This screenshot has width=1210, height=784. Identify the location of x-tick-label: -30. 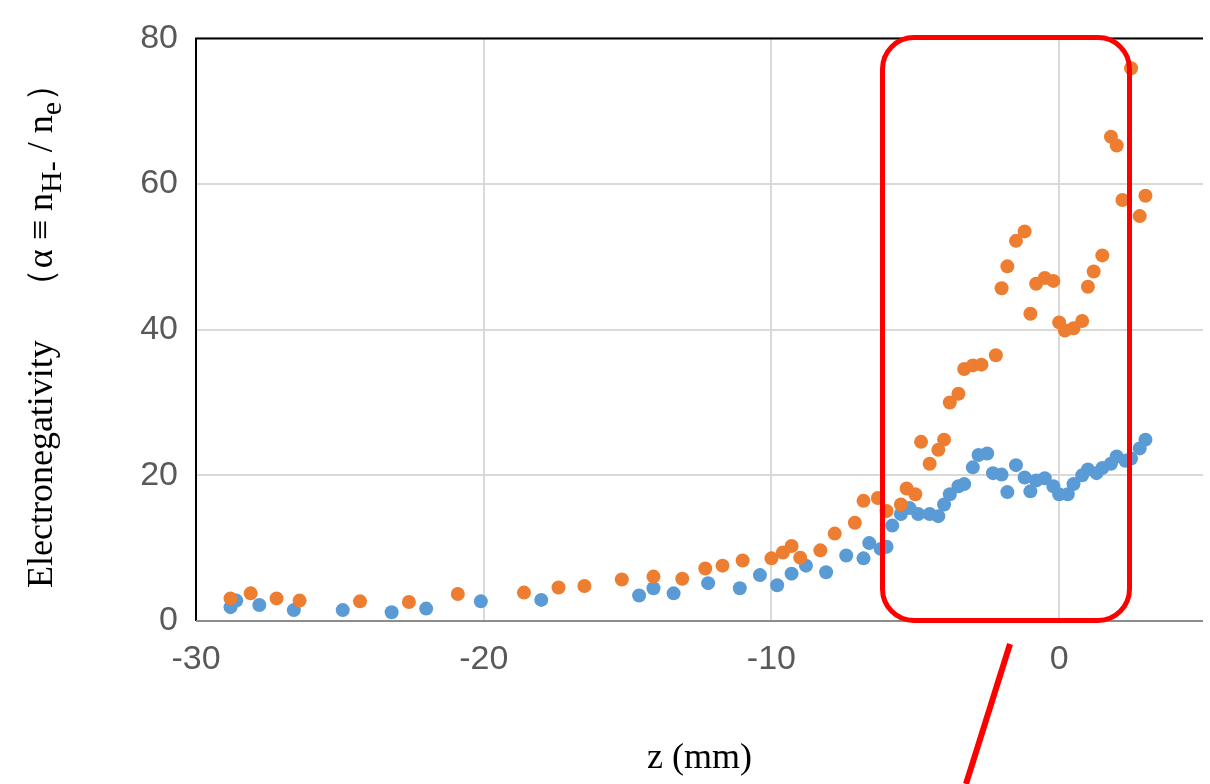
(196, 656).